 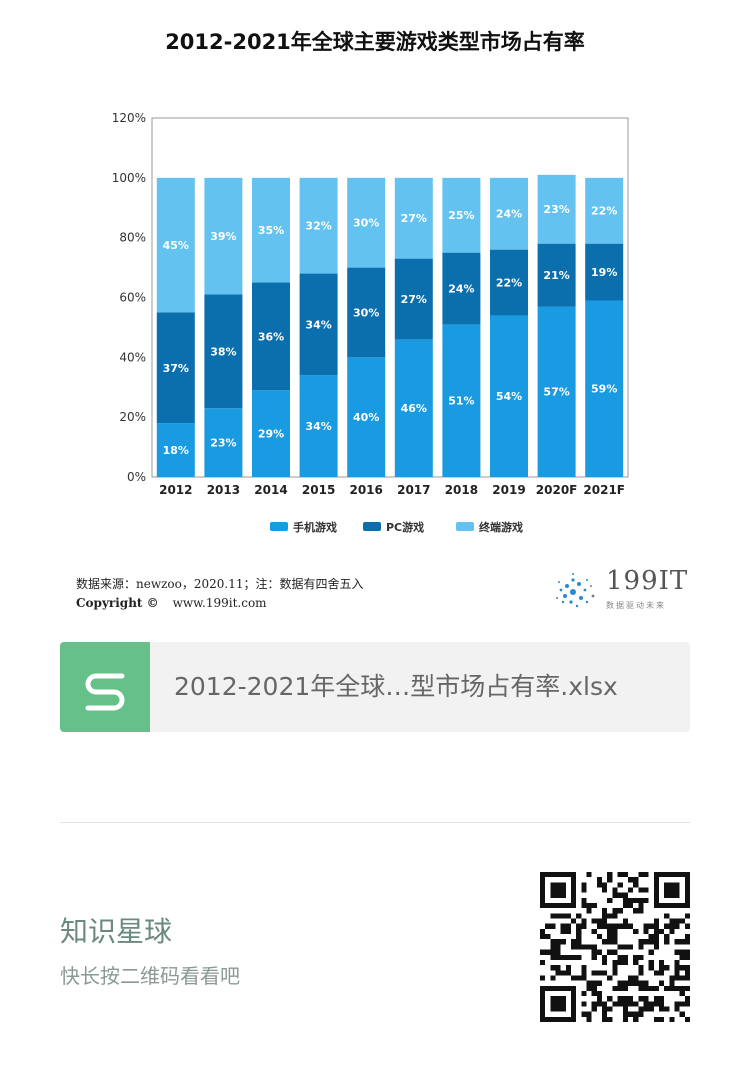 I want to click on qr-code-icon, so click(x=615, y=947).